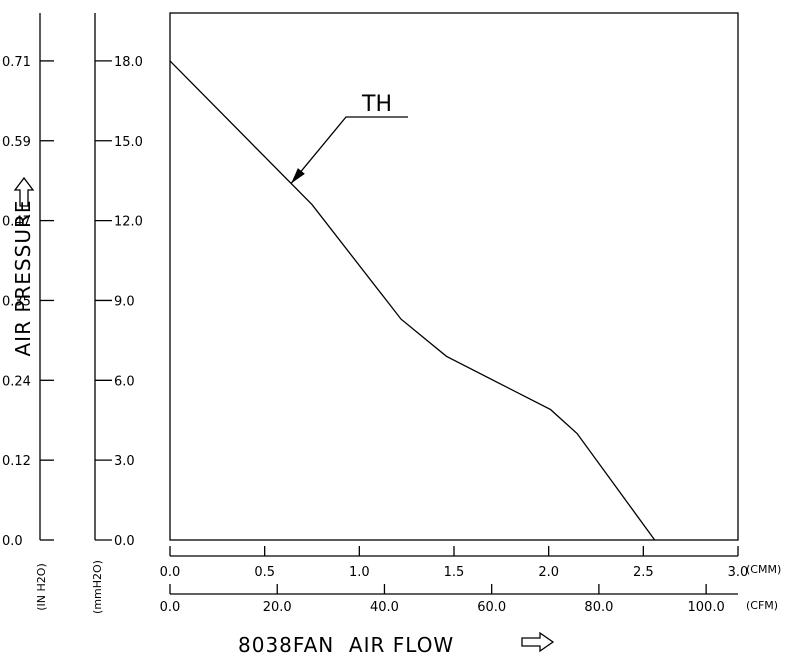 The image size is (793, 661). What do you see at coordinates (359, 572) in the screenshot?
I see `x-tick-label-cmm: 1.0` at bounding box center [359, 572].